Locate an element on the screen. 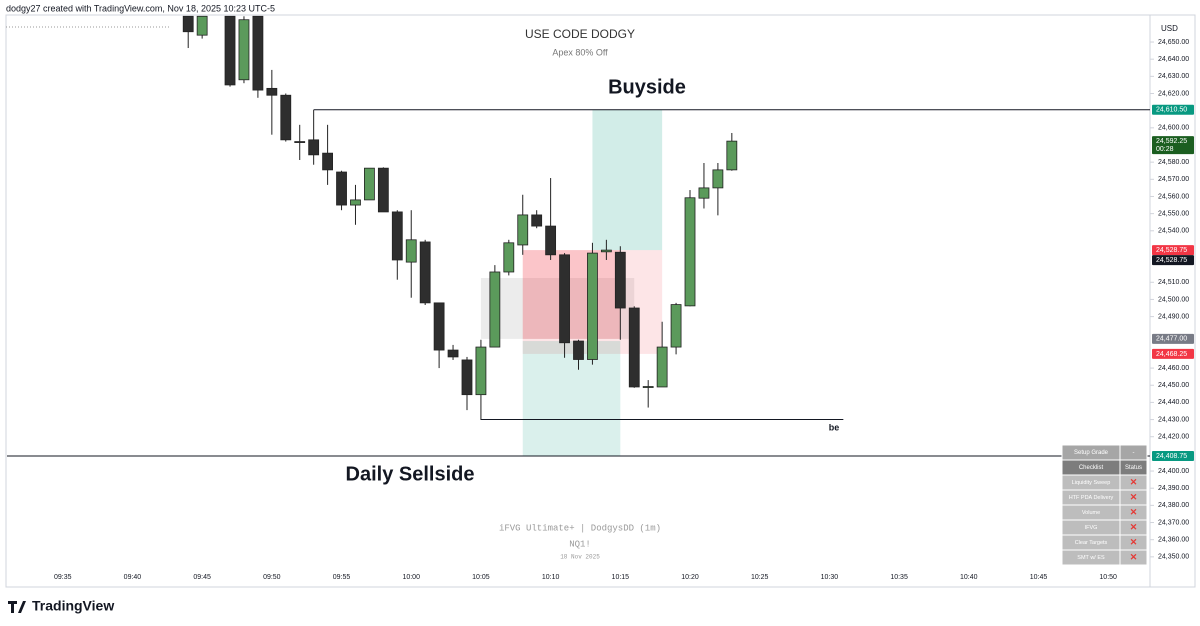  price-badge-label: 24,468.25 is located at coordinates (1171, 354).